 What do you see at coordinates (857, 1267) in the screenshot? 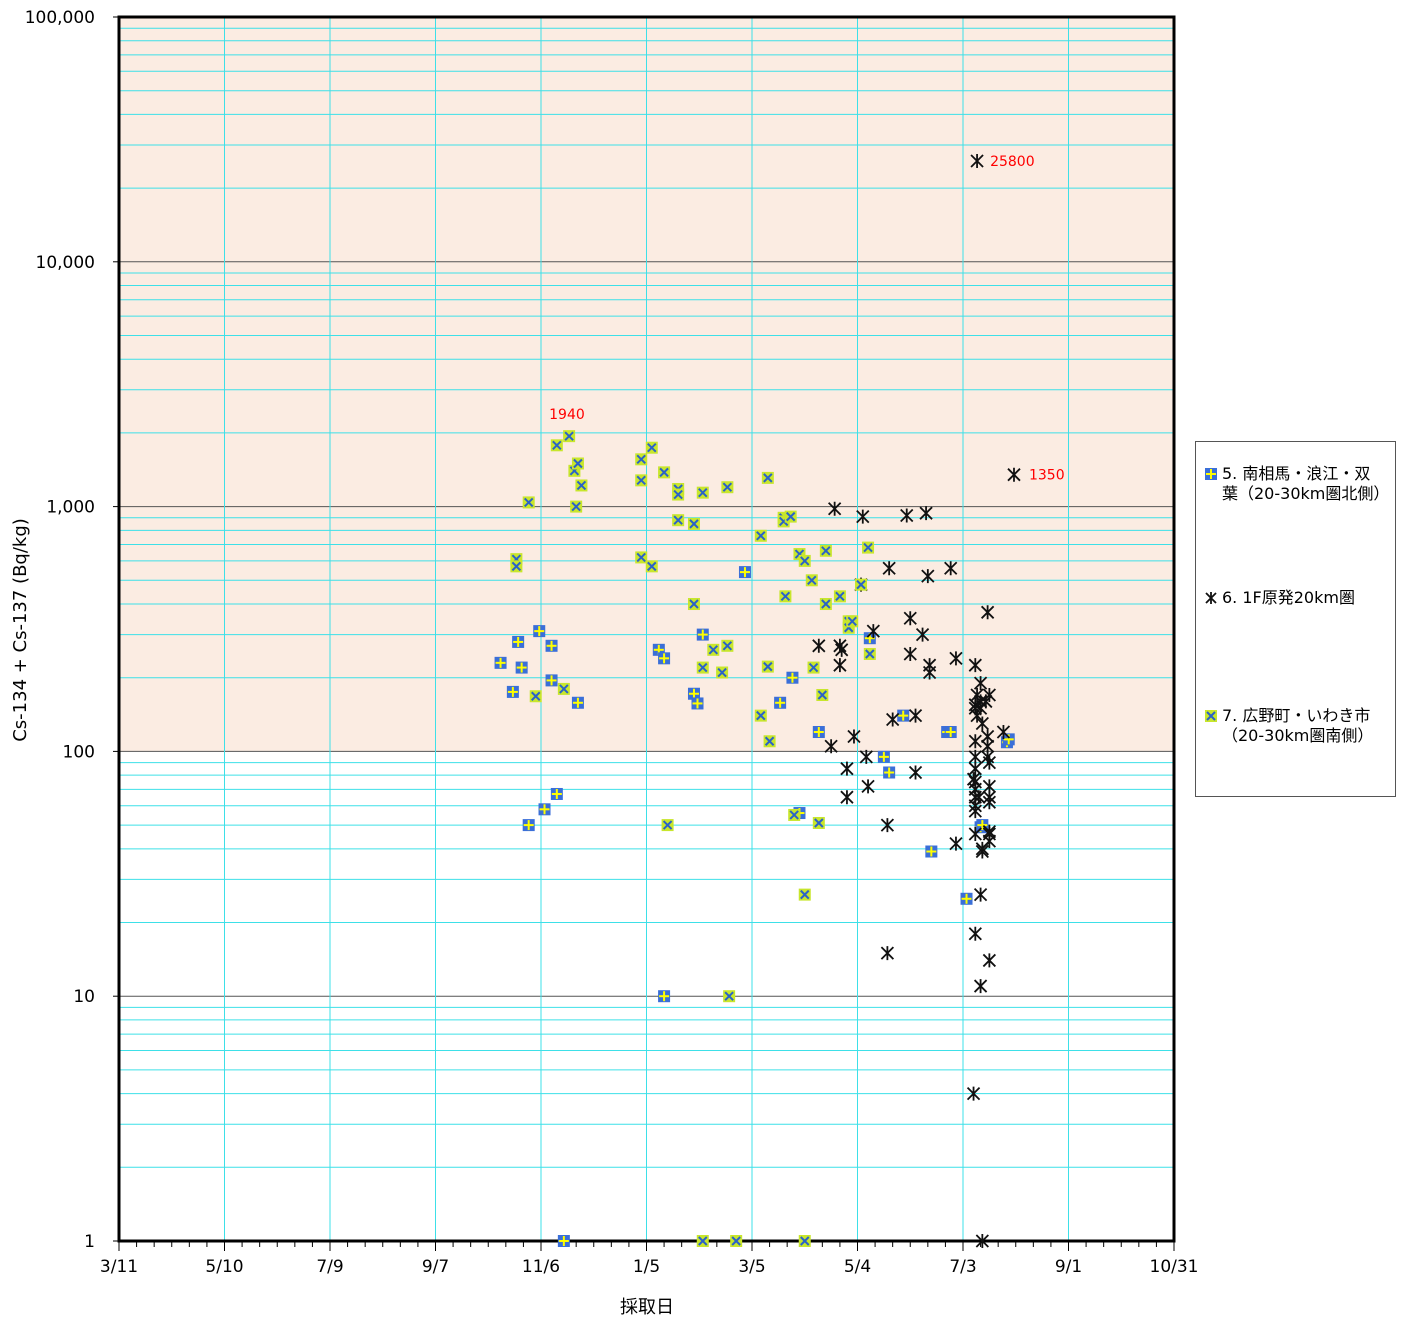
I see `x-tick-label: 5/4` at bounding box center [857, 1267].